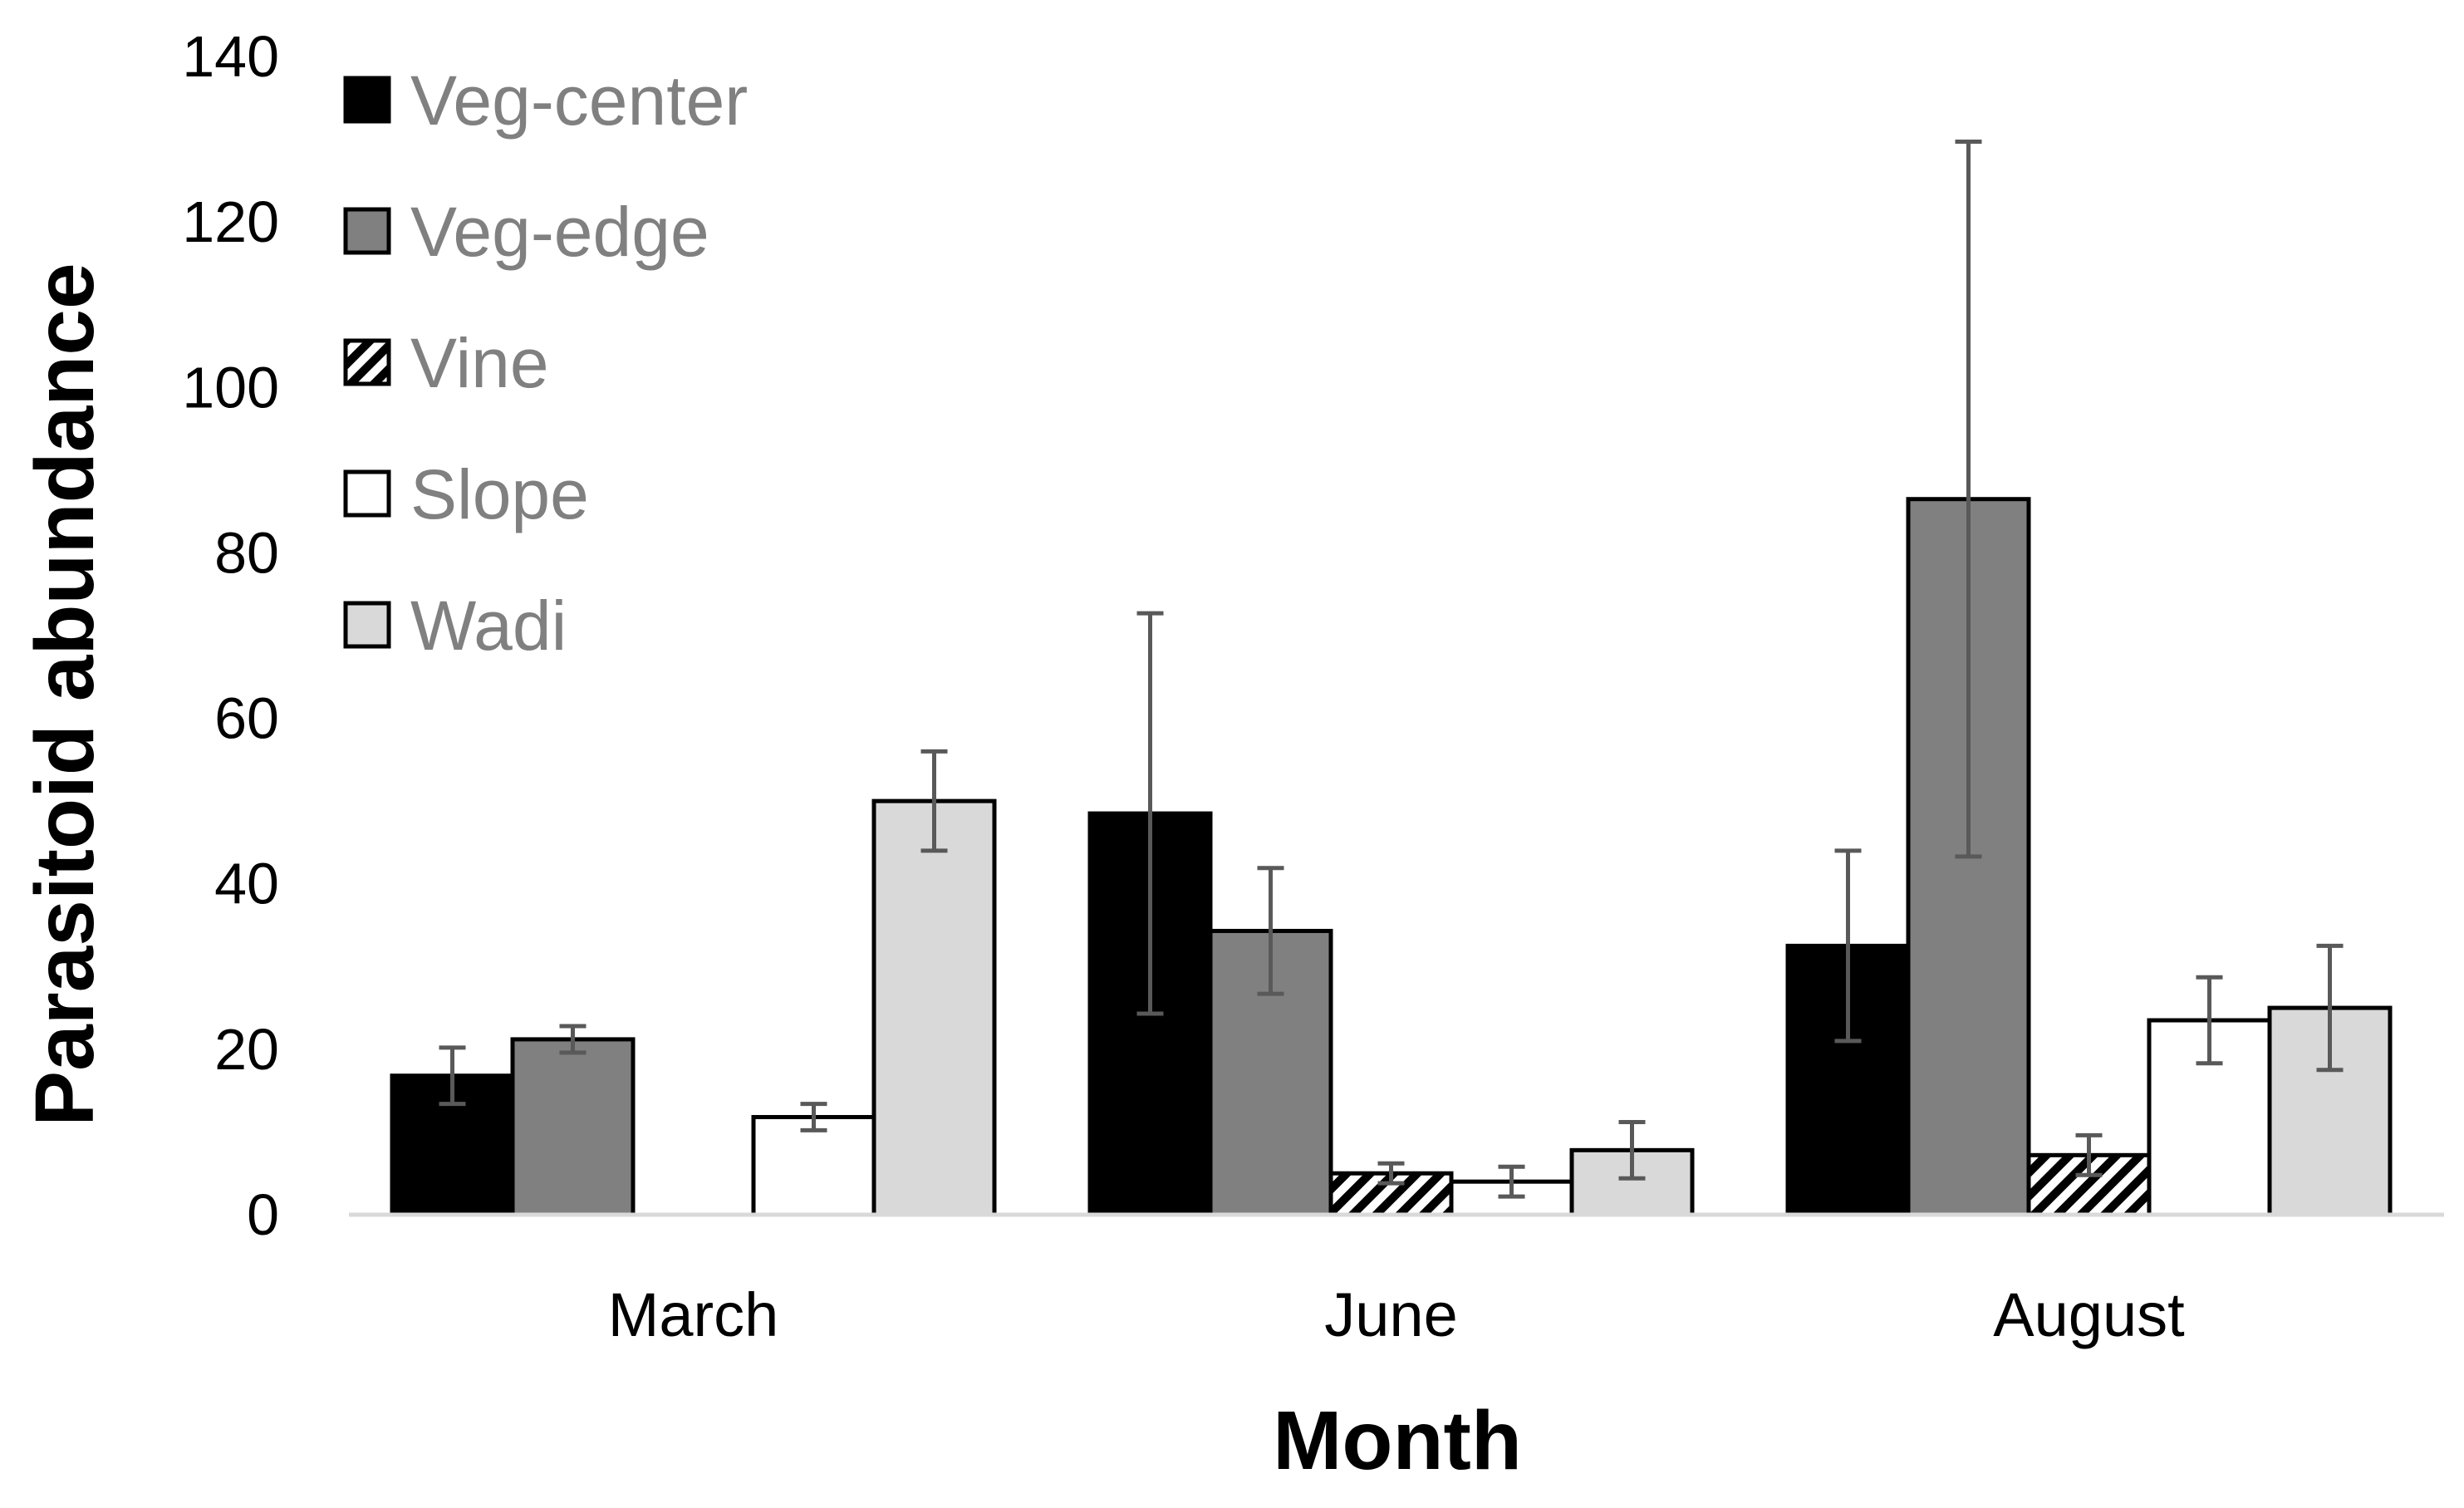 The width and height of the screenshot is (2464, 1508). What do you see at coordinates (2089, 1154) in the screenshot?
I see `error-bar-vine-august` at bounding box center [2089, 1154].